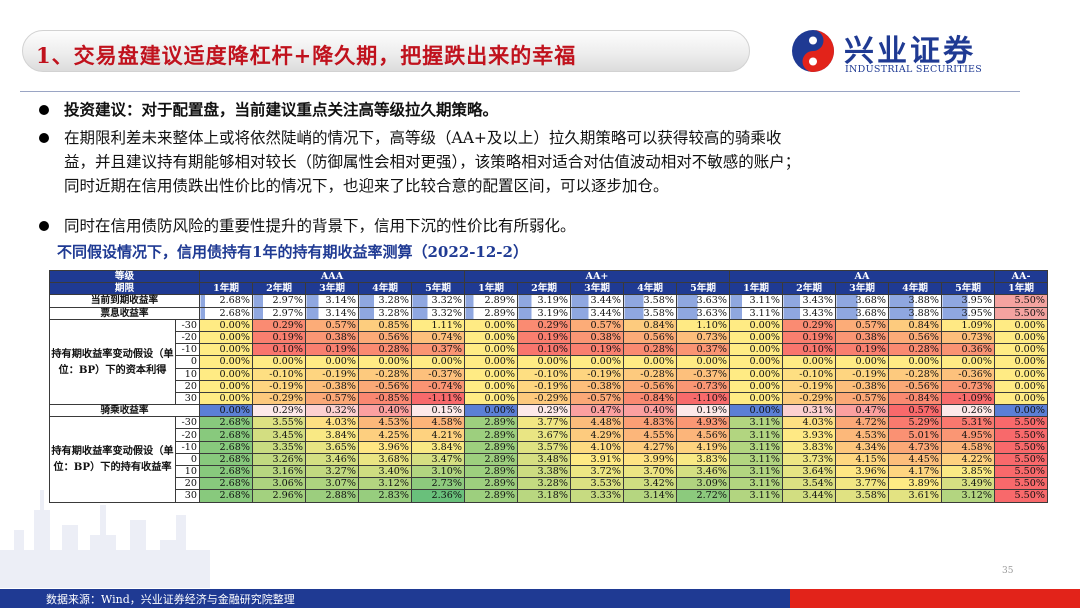 The width and height of the screenshot is (1080, 608). I want to click on table-cell: 0.47%, so click(597, 411).